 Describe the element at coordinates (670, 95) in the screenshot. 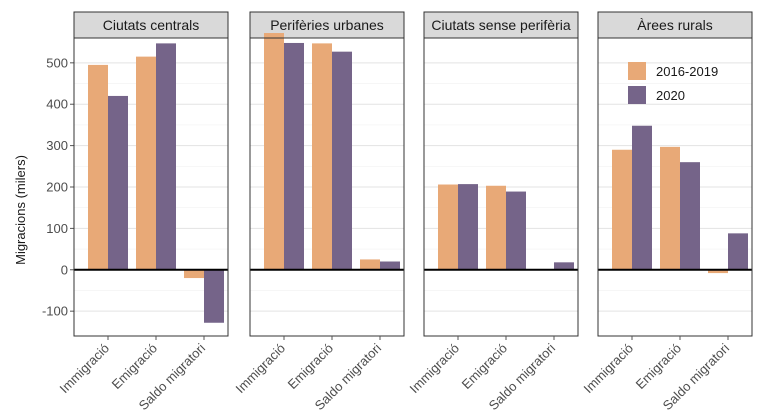

I see `legend-label: 2020` at that location.